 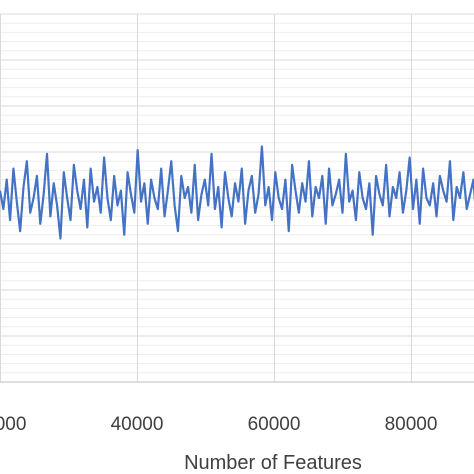 What do you see at coordinates (273, 463) in the screenshot?
I see `x-axis-title: Number of Features` at bounding box center [273, 463].